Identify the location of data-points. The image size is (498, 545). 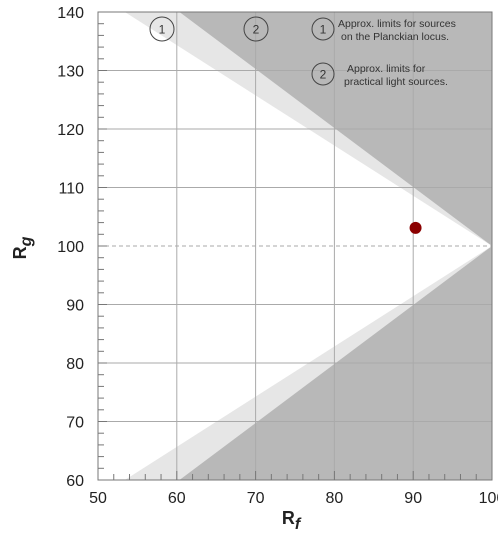
(415, 227).